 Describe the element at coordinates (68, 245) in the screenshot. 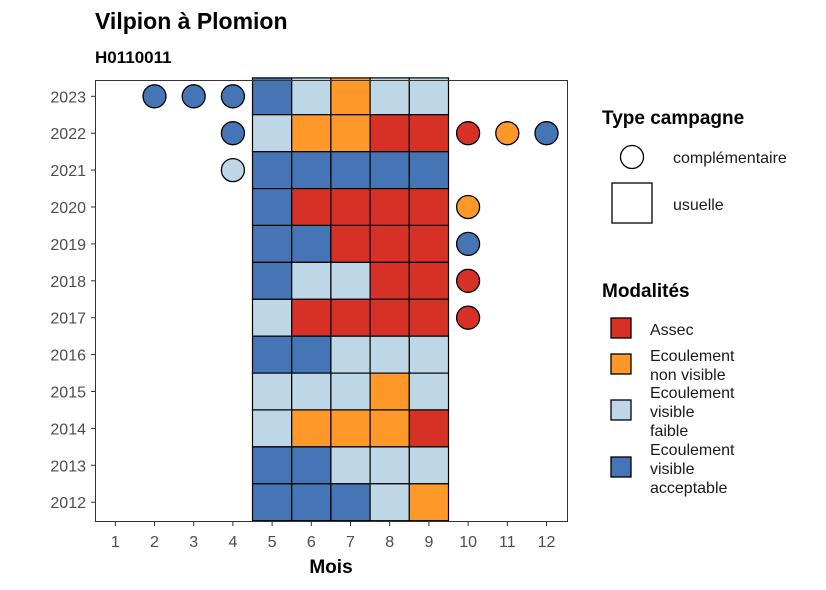

I see `y-tick-label: 2019` at that location.